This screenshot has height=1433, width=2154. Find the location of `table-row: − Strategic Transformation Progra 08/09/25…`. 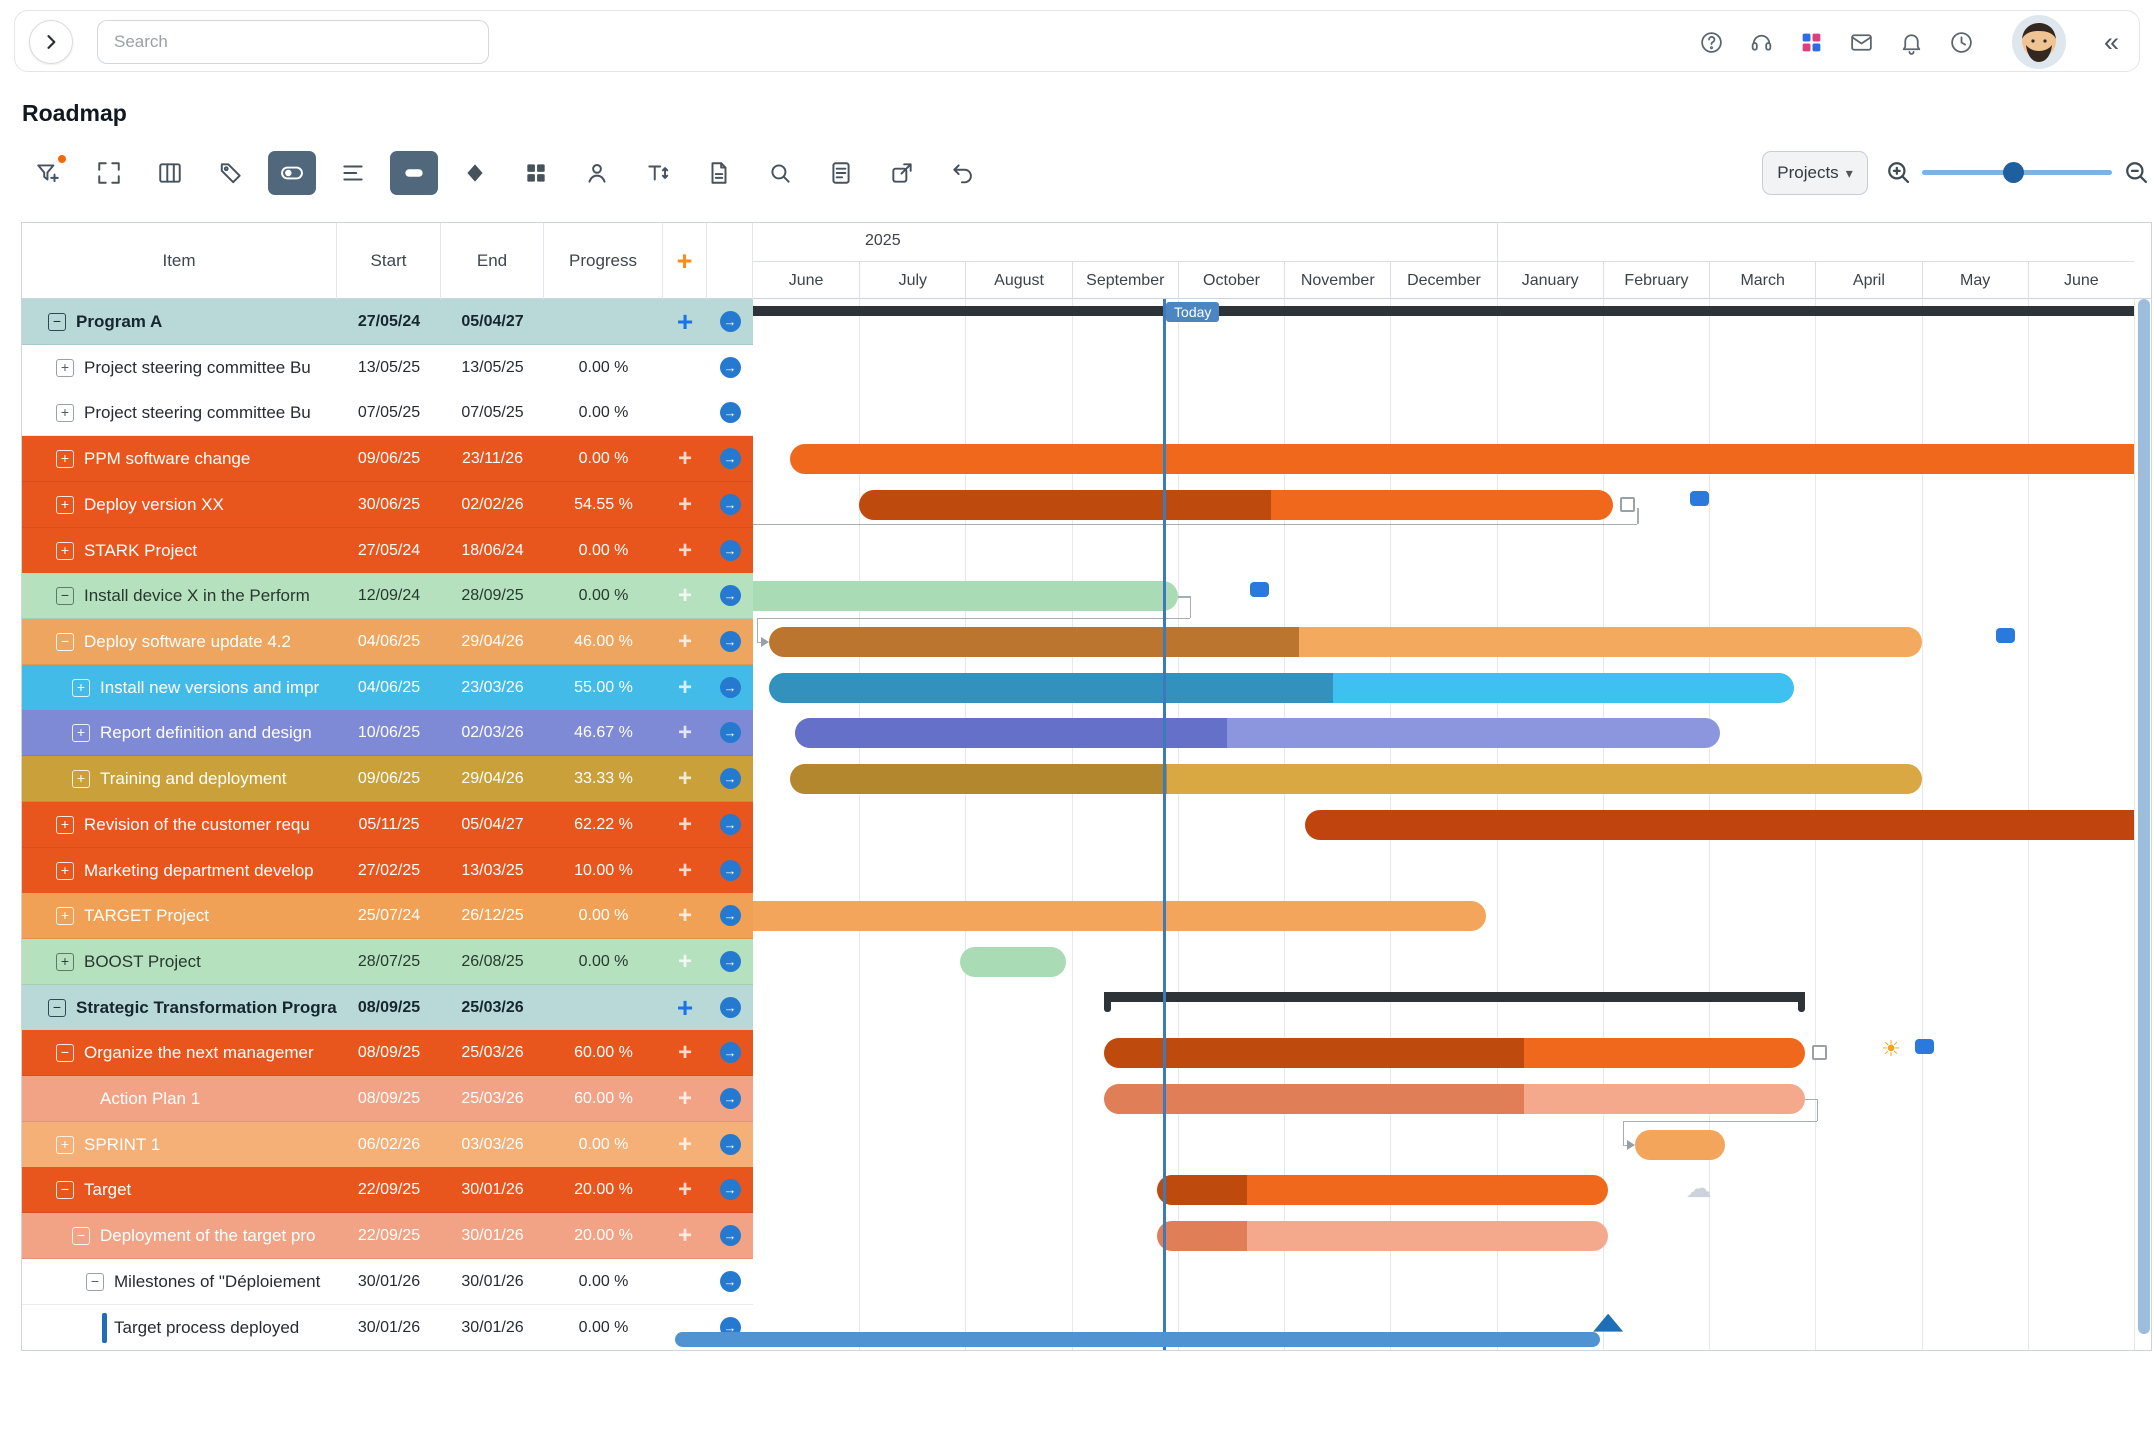

table-row: − Strategic Transformation Progra 08/09/25… is located at coordinates (387, 1008).